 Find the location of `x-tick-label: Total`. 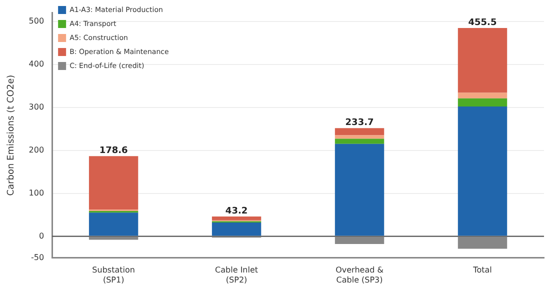

x-tick-label: Total is located at coordinates (482, 270).